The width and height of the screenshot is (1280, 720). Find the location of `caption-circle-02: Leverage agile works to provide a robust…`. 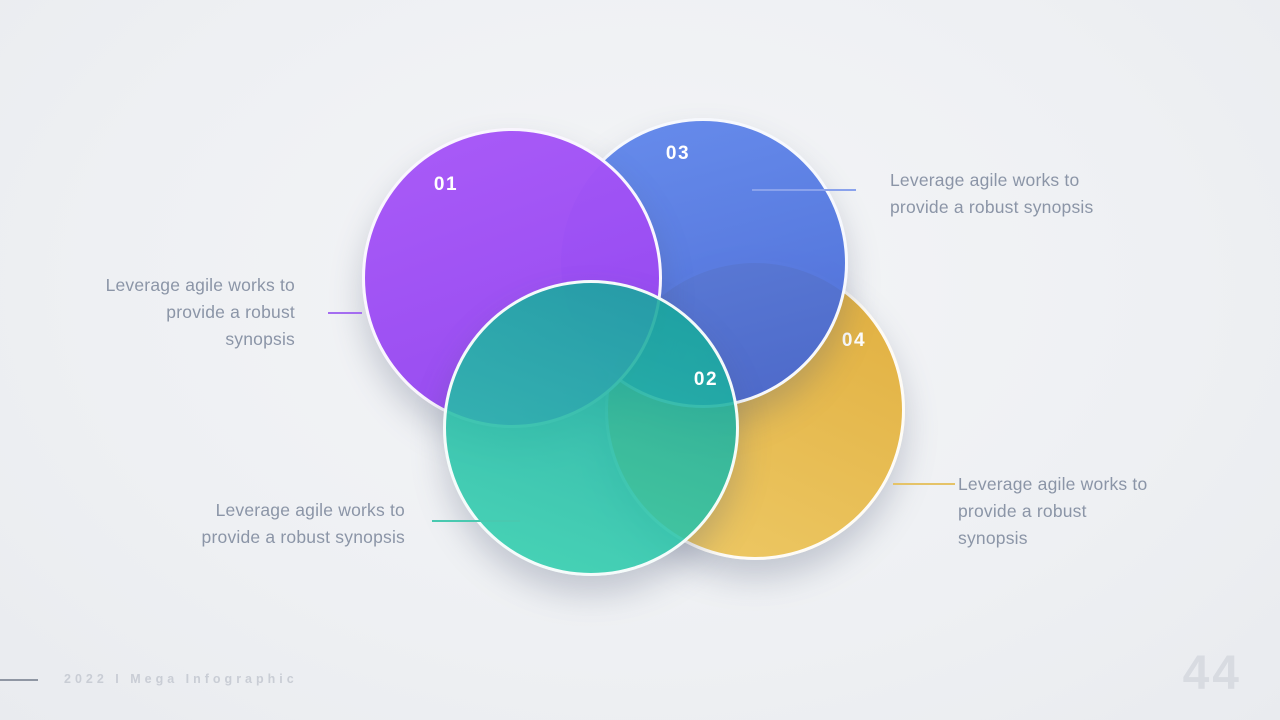

caption-circle-02: Leverage agile works to provide a robust… is located at coordinates (303, 523).